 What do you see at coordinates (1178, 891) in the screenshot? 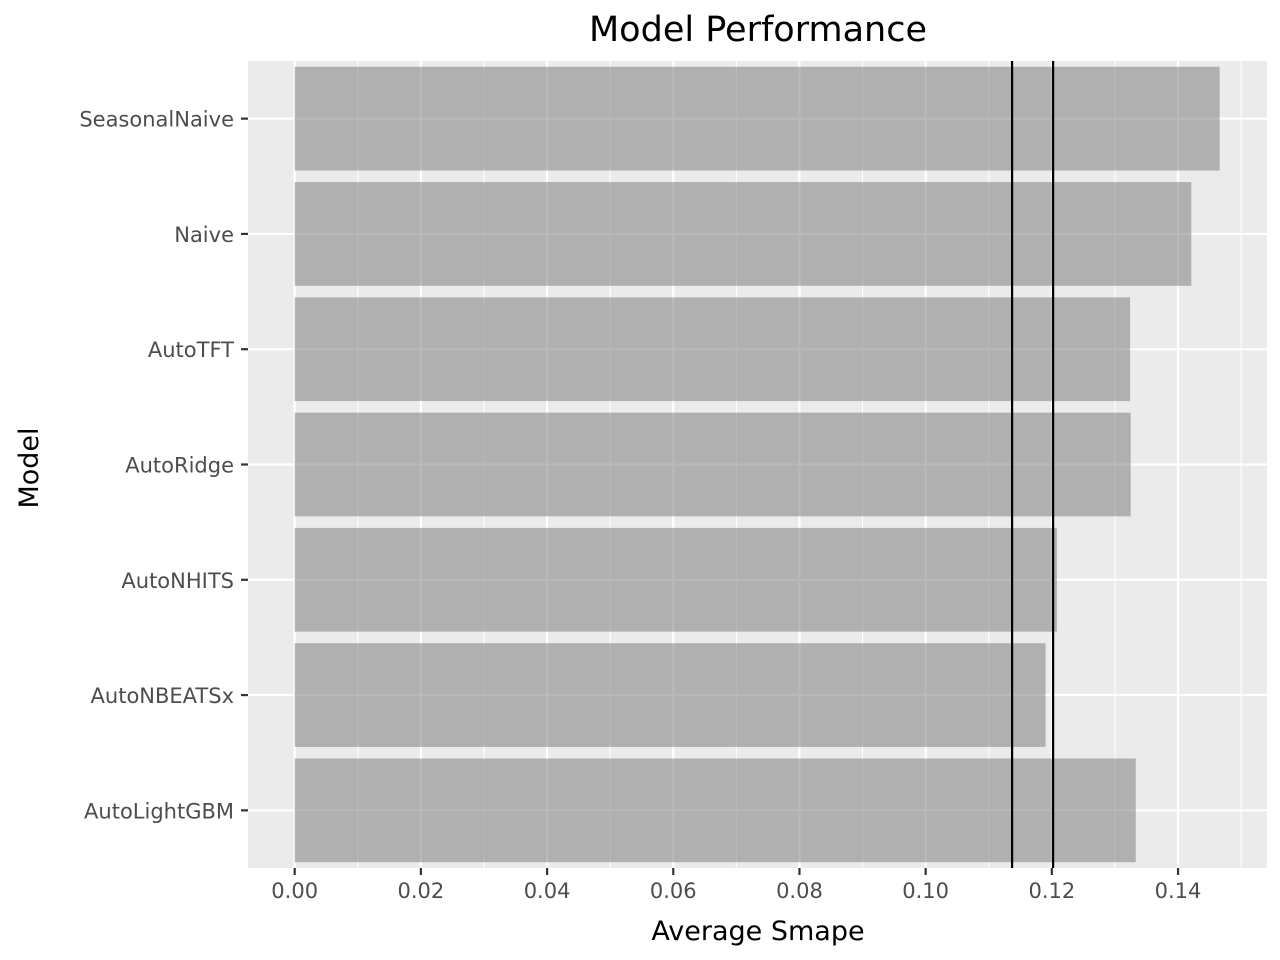
I see `x-tick-label: 0.14` at bounding box center [1178, 891].